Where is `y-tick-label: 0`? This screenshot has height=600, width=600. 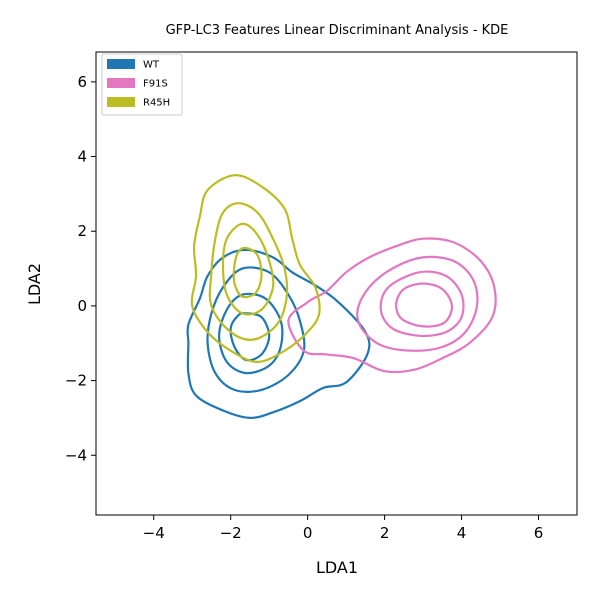 y-tick-label: 0 is located at coordinates (82, 306).